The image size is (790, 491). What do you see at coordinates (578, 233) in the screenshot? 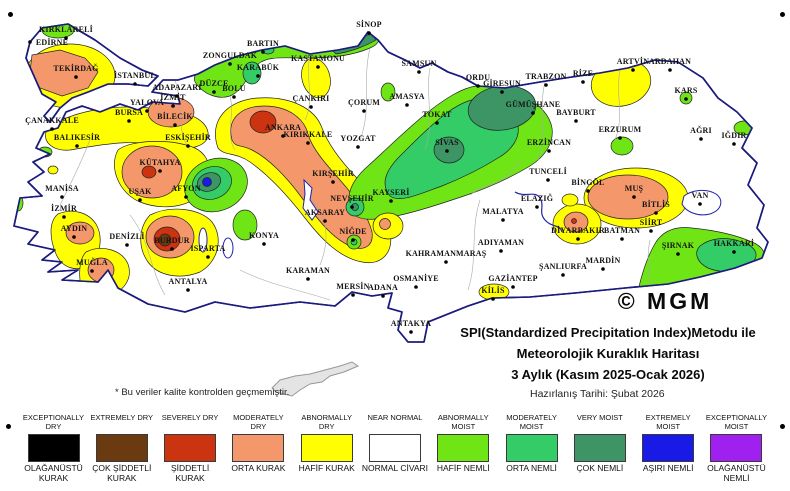
I see `city-di̇yarbakir: DİYARBAKIR` at bounding box center [578, 233].